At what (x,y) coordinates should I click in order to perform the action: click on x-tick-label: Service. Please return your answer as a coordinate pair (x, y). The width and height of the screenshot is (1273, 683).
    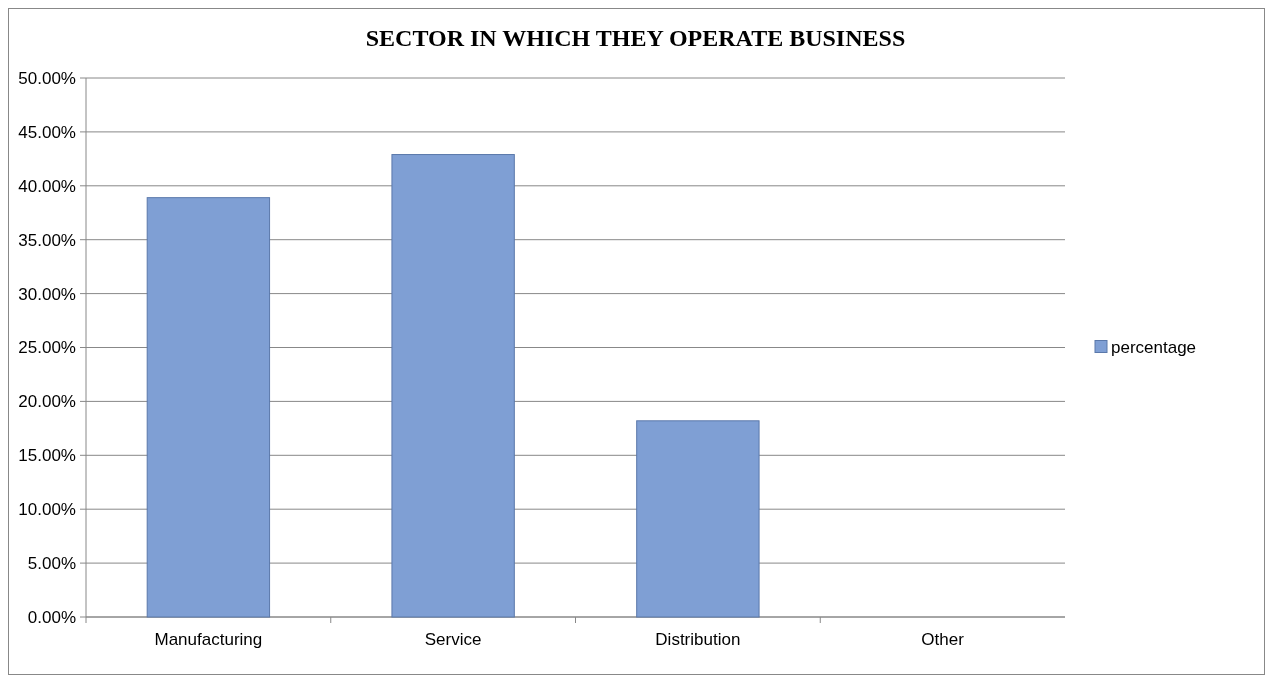
    Looking at the image, I should click on (453, 639).